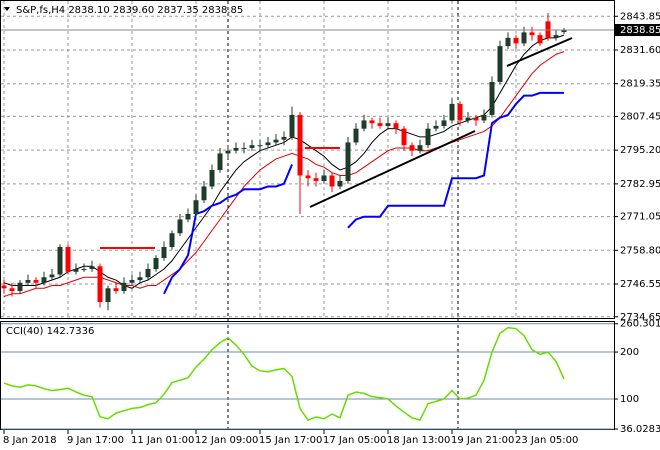 Image resolution: width=660 pixels, height=450 pixels. What do you see at coordinates (629, 352) in the screenshot?
I see `y-tick-label: 200` at bounding box center [629, 352].